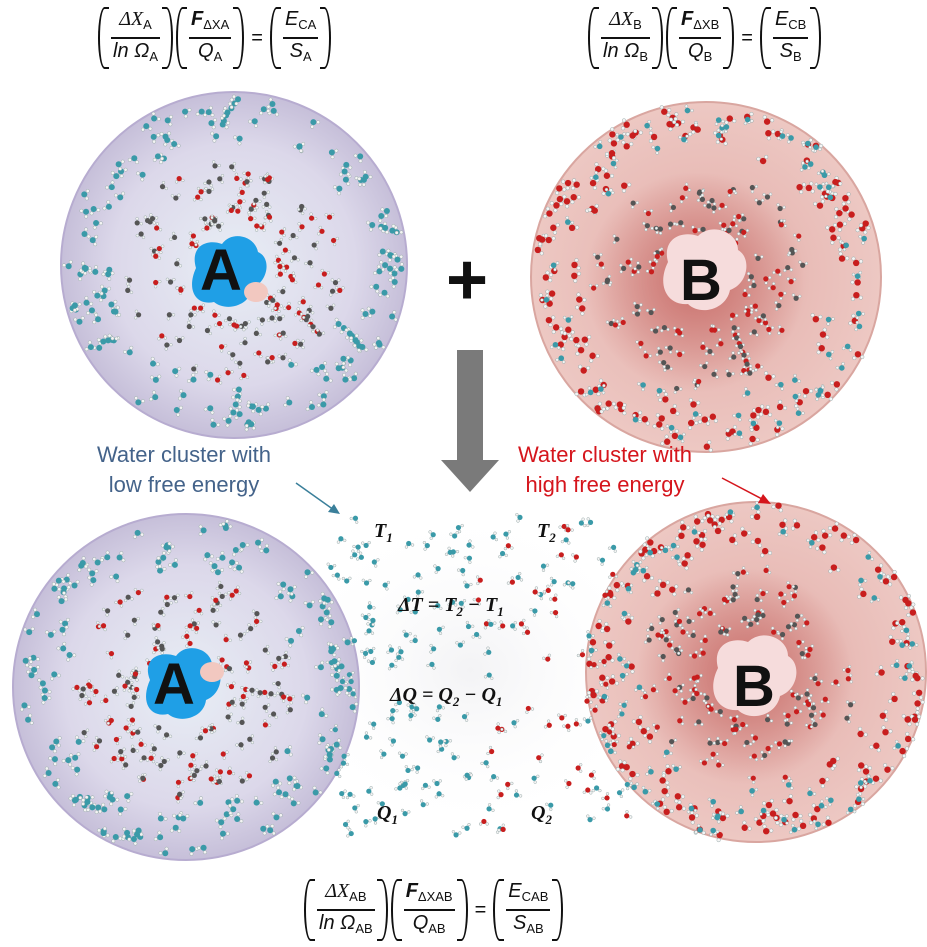 The height and width of the screenshot is (947, 927). Describe the element at coordinates (230, 271) in the screenshot. I see `solute-a-top` at that location.